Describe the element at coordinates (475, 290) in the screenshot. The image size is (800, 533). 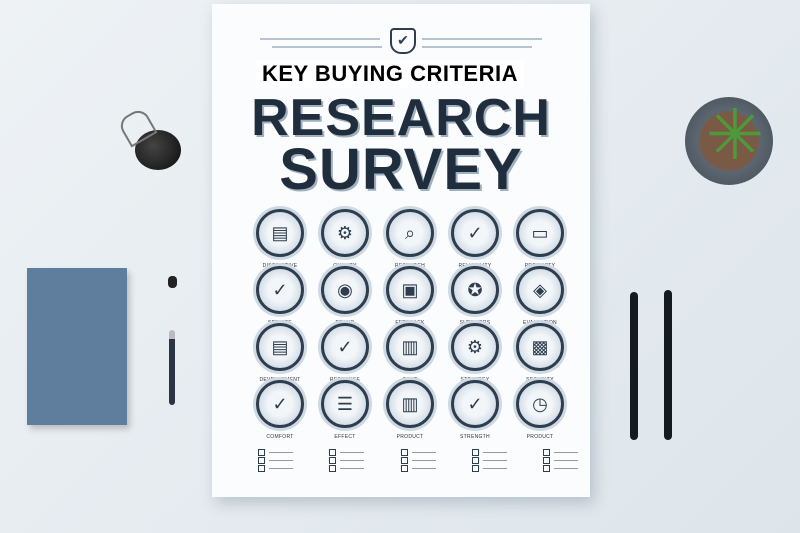
I see `badge-icon: ✪` at that location.